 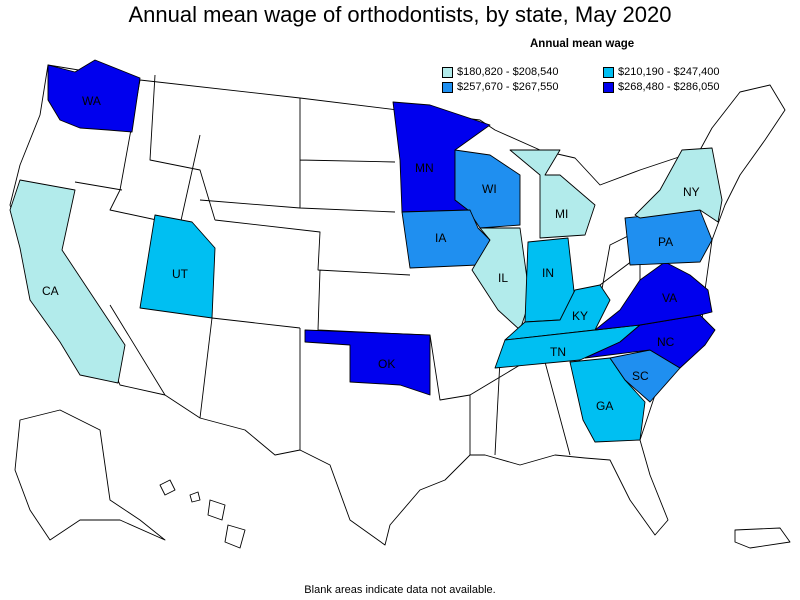 I want to click on state-hi, so click(x=202, y=514).